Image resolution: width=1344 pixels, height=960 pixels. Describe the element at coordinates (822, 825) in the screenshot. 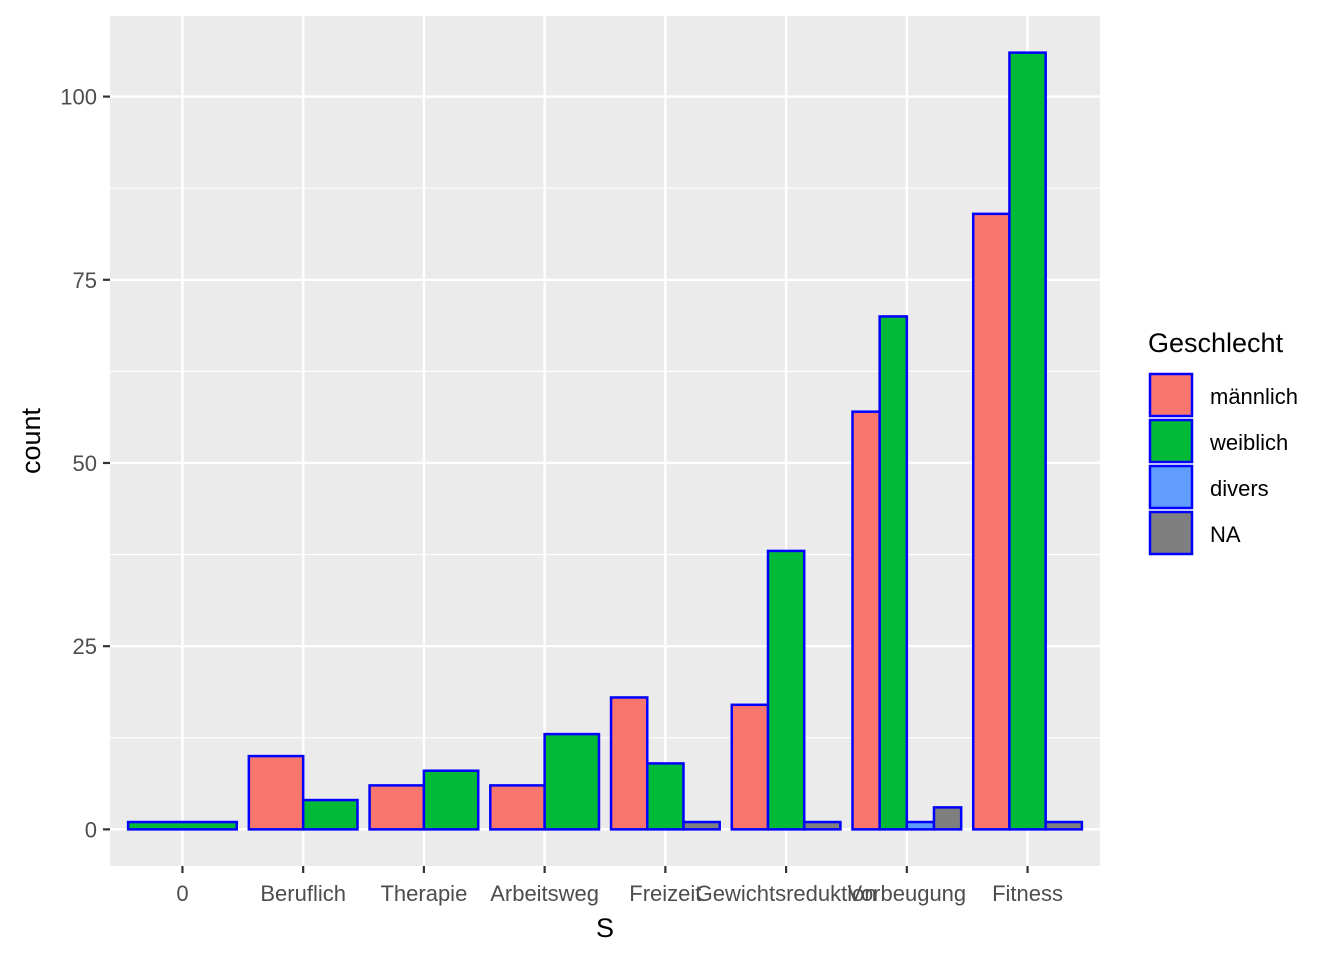

I see `bar-Gewichtsreduktion-NA` at that location.